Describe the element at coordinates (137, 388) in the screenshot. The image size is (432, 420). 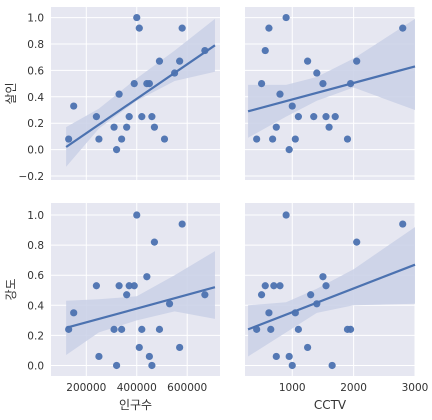
I see `x-tick-label: 400000` at that location.